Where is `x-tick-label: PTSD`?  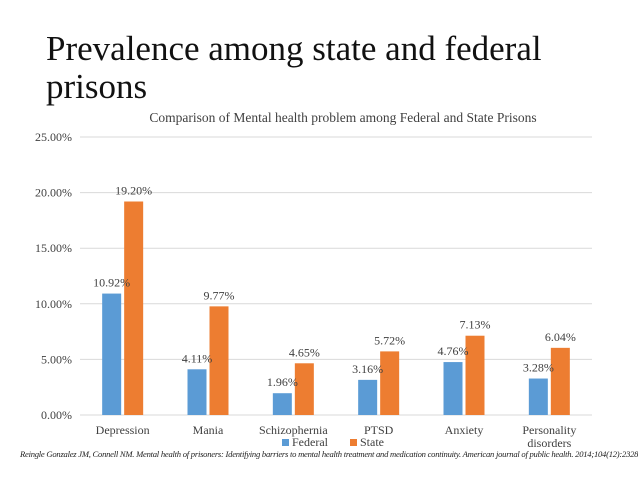
x-tick-label: PTSD is located at coordinates (379, 430).